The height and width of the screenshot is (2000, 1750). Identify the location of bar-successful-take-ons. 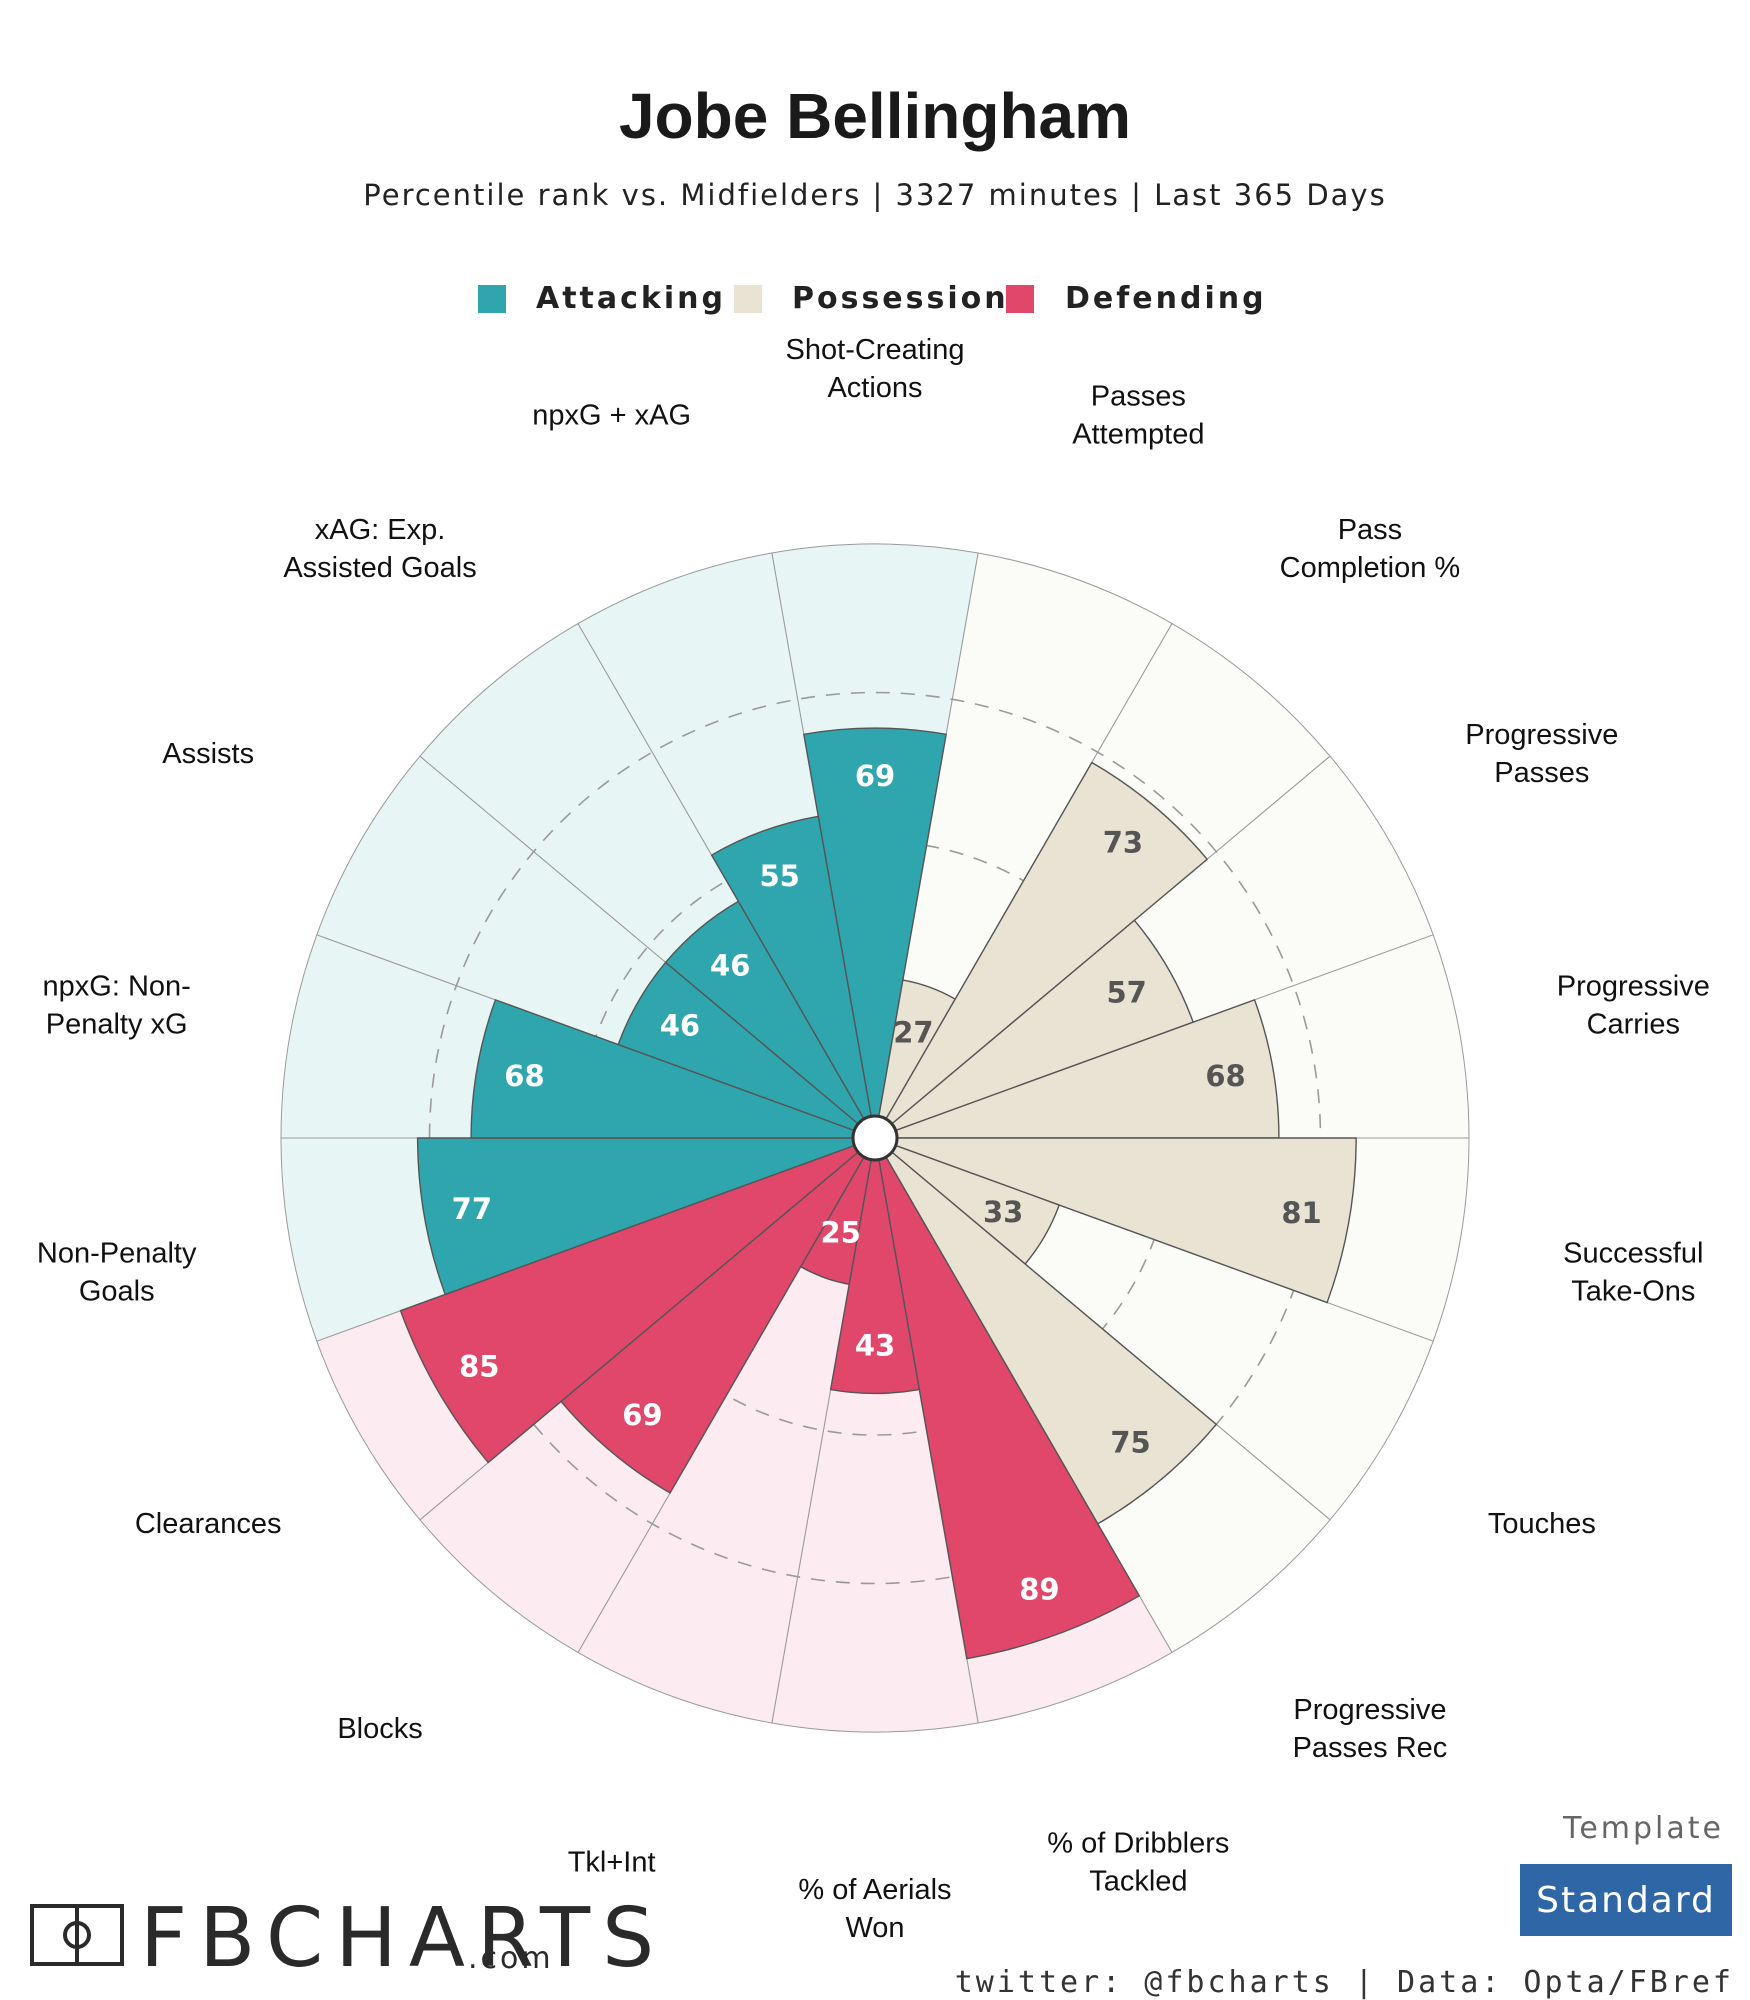
(1115, 1220).